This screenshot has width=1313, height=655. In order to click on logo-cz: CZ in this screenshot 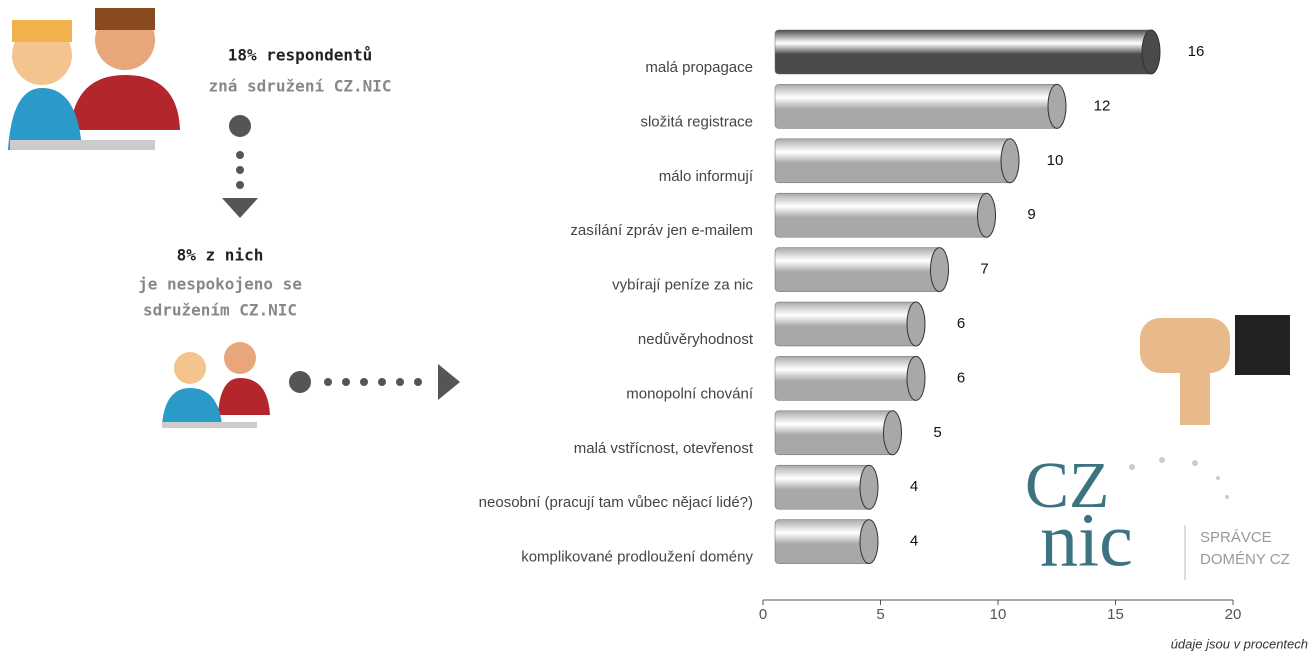, I will do `click(1067, 485)`.